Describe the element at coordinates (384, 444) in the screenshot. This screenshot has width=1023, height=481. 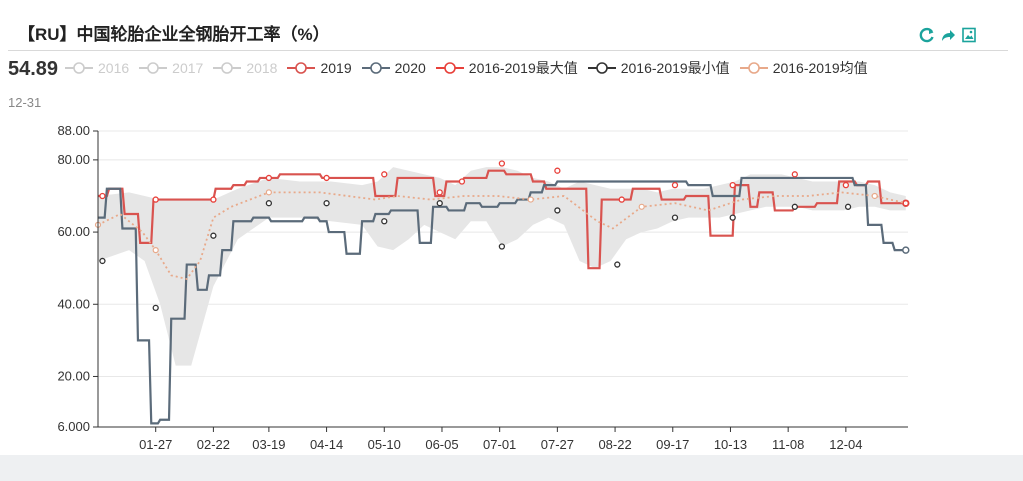
I see `x-tick-label: 05-10` at that location.